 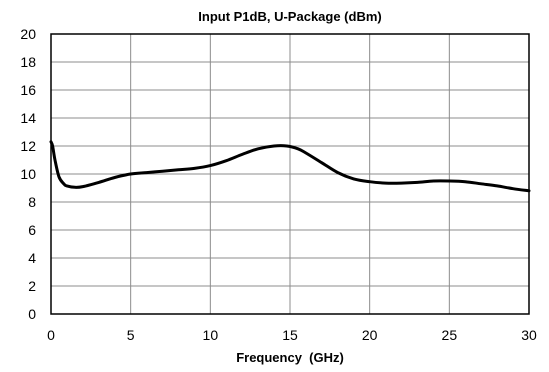 I want to click on y-tick-label: 2, so click(x=32, y=286).